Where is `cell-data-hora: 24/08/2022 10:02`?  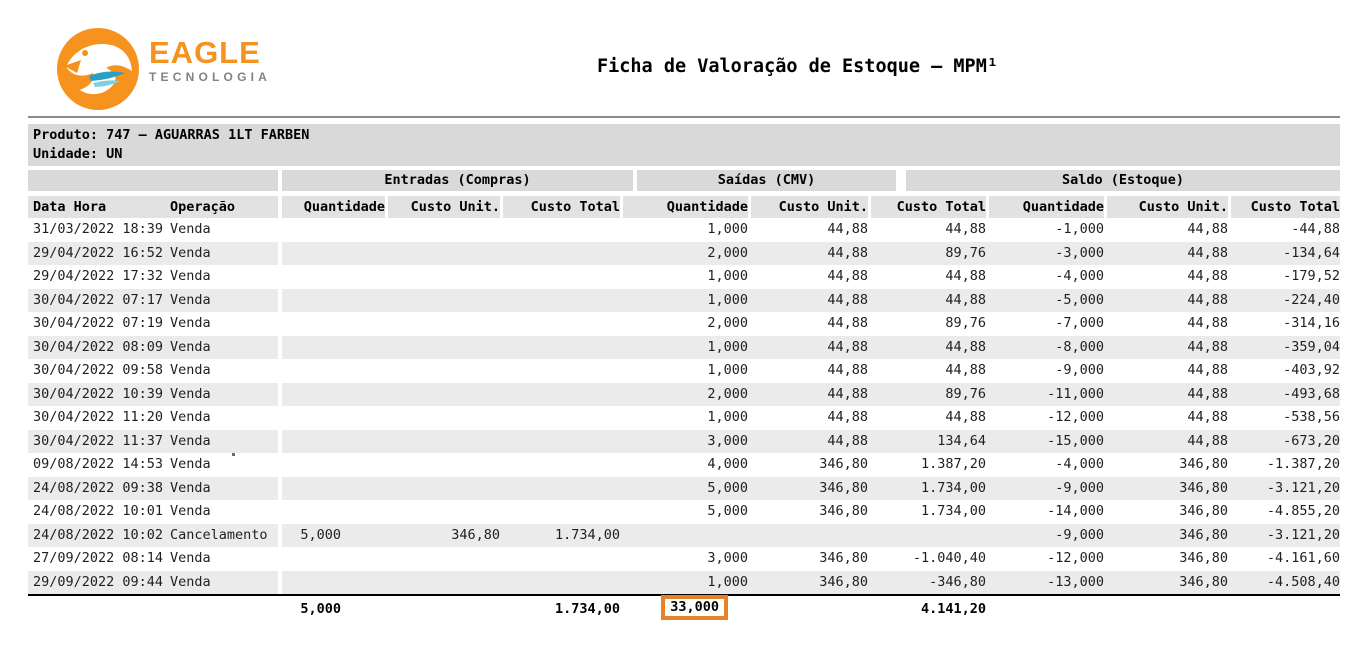 cell-data-hora: 24/08/2022 10:02 is located at coordinates (98, 534).